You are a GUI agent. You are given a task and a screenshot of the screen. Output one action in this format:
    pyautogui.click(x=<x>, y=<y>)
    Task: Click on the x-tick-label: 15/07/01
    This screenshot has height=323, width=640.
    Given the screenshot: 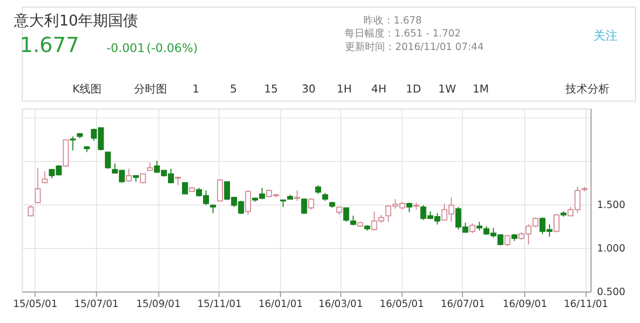 What is the action you would take?
    pyautogui.click(x=96, y=304)
    